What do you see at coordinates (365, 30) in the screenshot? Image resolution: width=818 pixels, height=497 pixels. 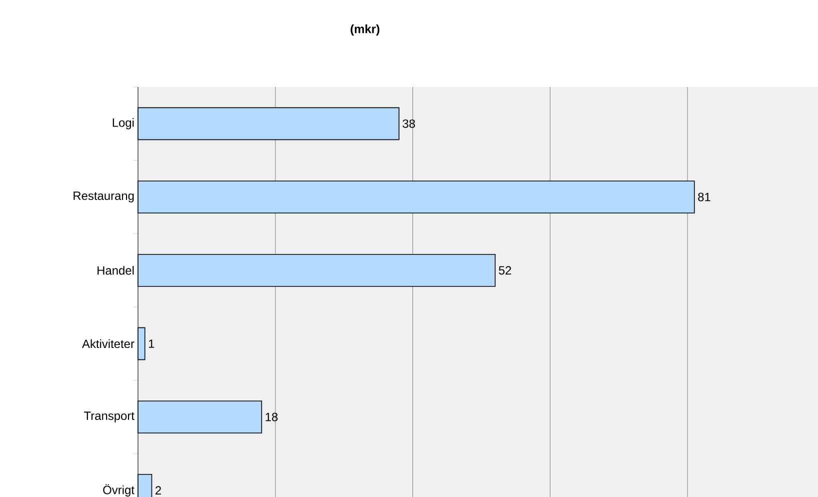 I see `chart-title: (mkr)` at bounding box center [365, 30].